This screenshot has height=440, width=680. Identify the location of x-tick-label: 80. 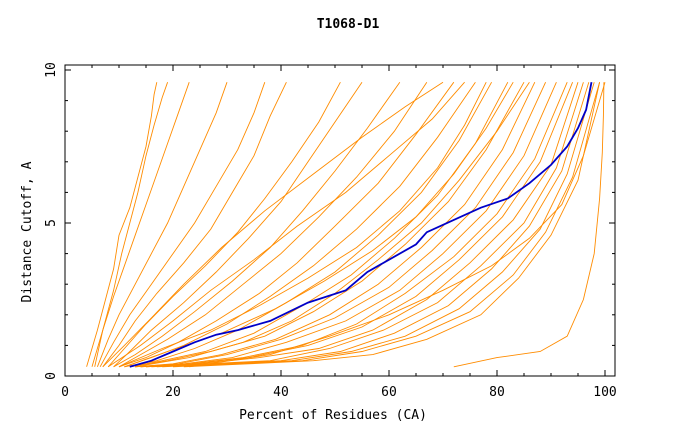
(497, 392).